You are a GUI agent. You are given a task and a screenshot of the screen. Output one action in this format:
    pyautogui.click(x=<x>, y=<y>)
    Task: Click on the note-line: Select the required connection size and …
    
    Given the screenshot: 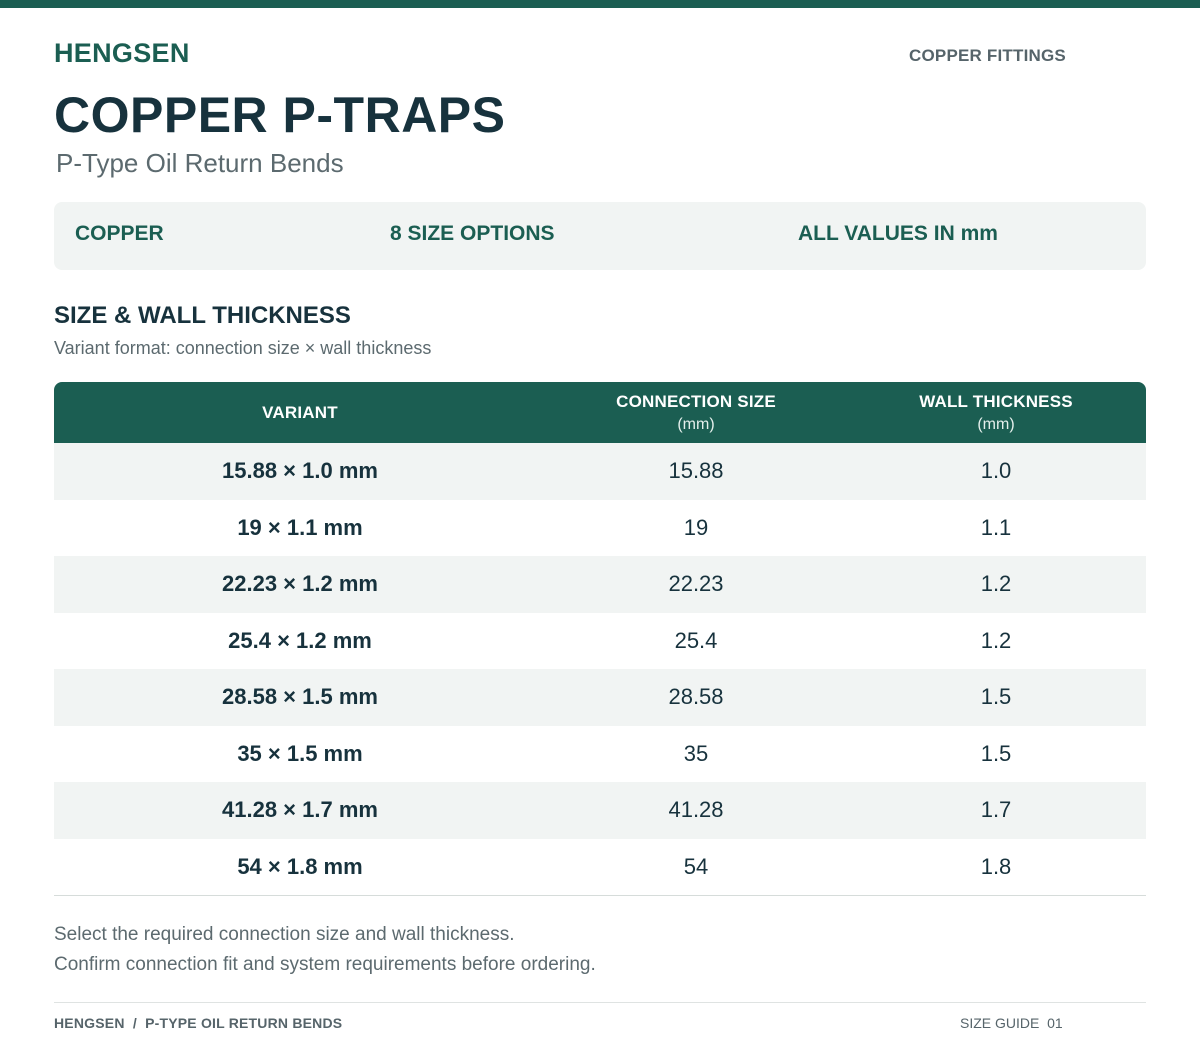 What is the action you would take?
    pyautogui.click(x=284, y=934)
    